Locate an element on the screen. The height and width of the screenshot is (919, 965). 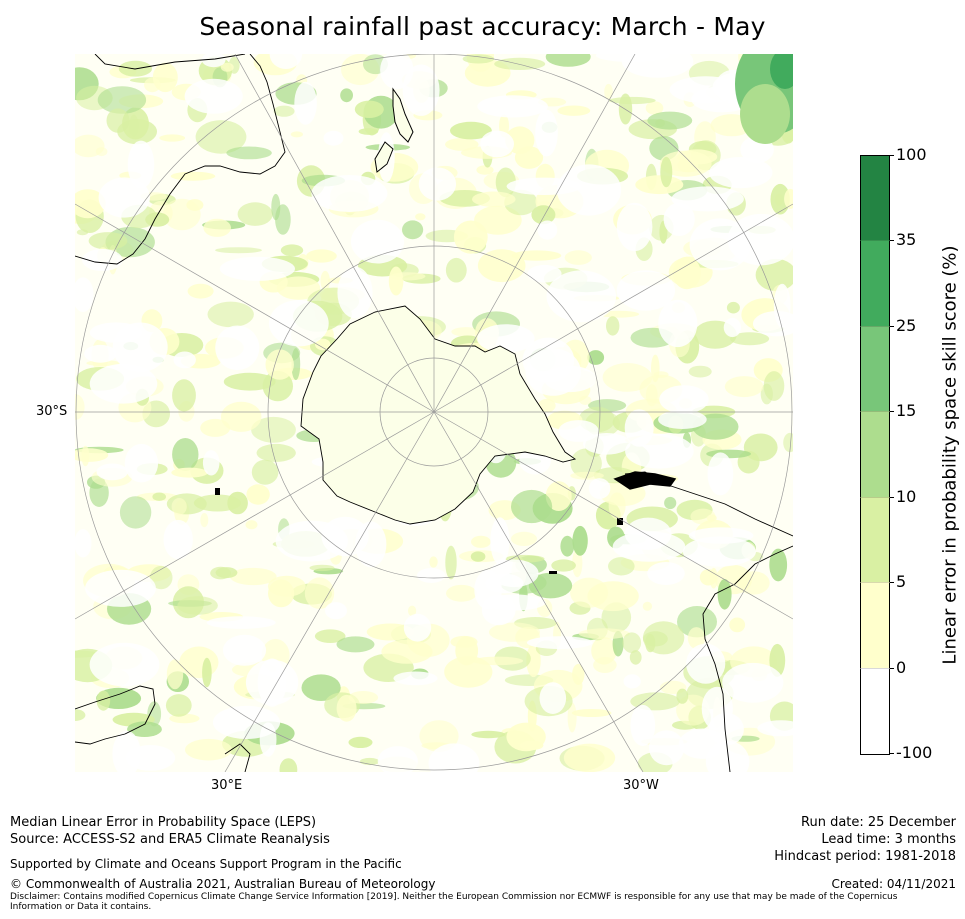
south-america-coastline is located at coordinates (708, 621).